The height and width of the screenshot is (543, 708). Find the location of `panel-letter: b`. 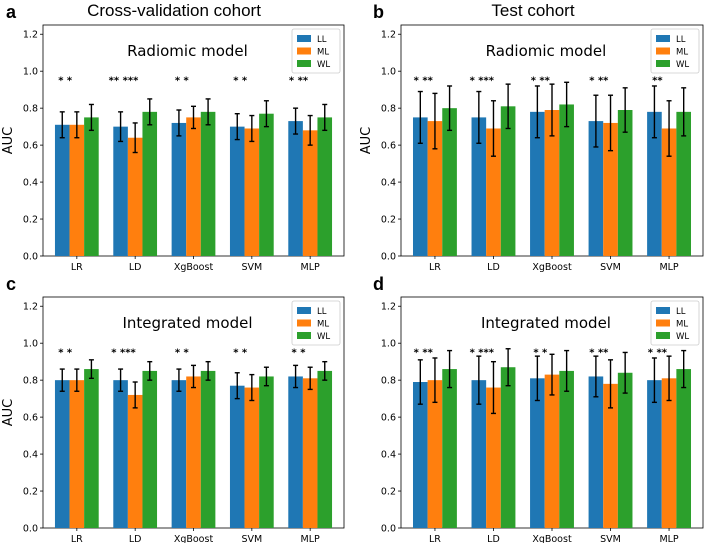

panel-letter: b is located at coordinates (378, 12).